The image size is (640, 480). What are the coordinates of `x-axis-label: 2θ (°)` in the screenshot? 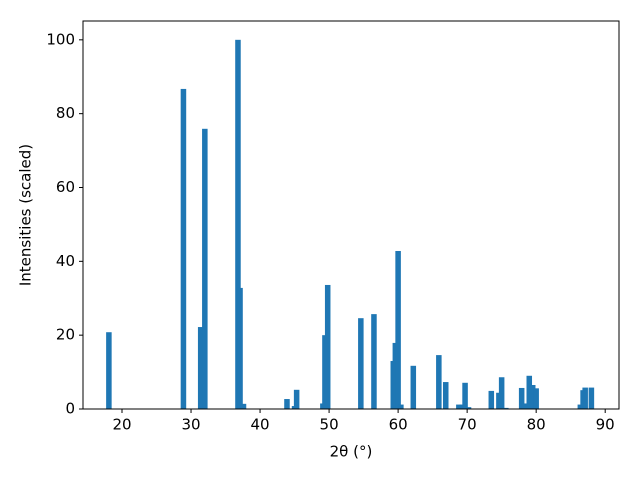 It's located at (351, 452).